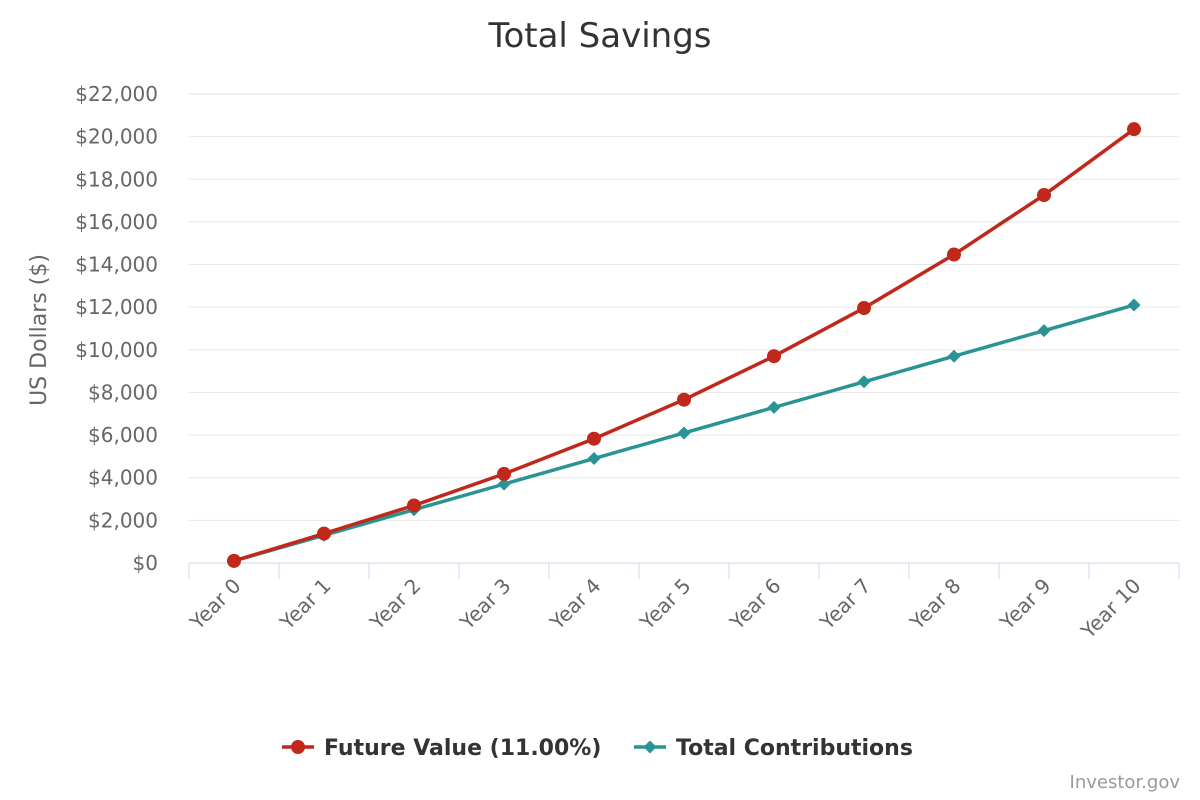 This screenshot has height=800, width=1200. What do you see at coordinates (116, 179) in the screenshot?
I see `y-tick-label: $18,000` at bounding box center [116, 179].